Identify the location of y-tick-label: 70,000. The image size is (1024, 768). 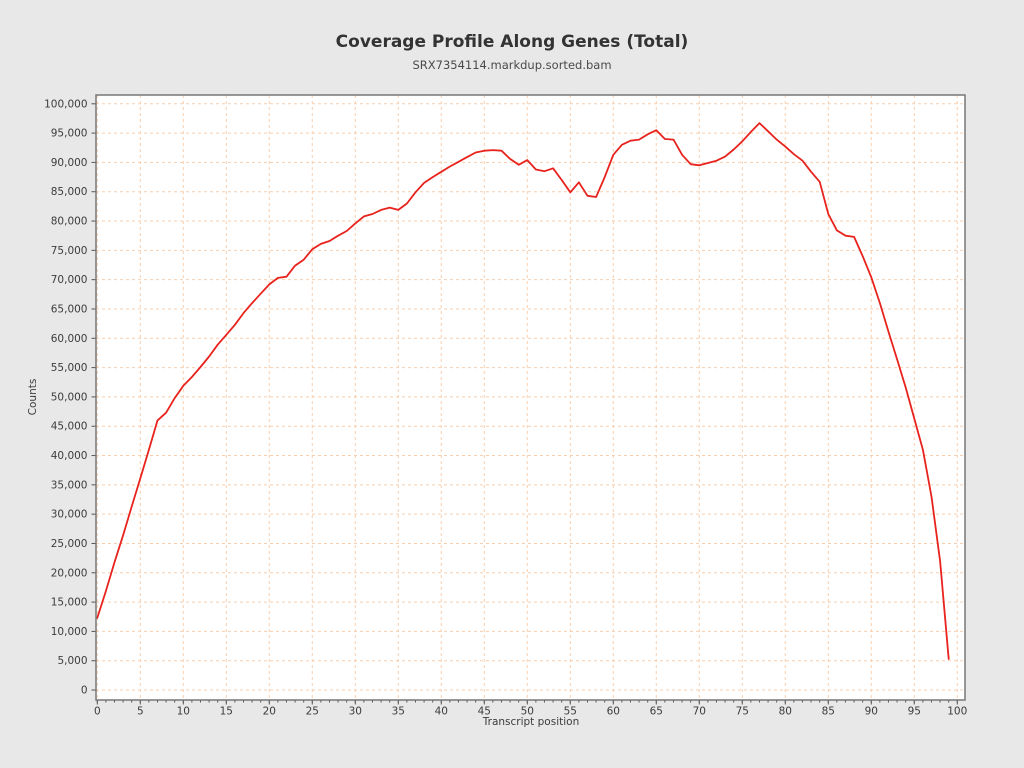
(69, 280).